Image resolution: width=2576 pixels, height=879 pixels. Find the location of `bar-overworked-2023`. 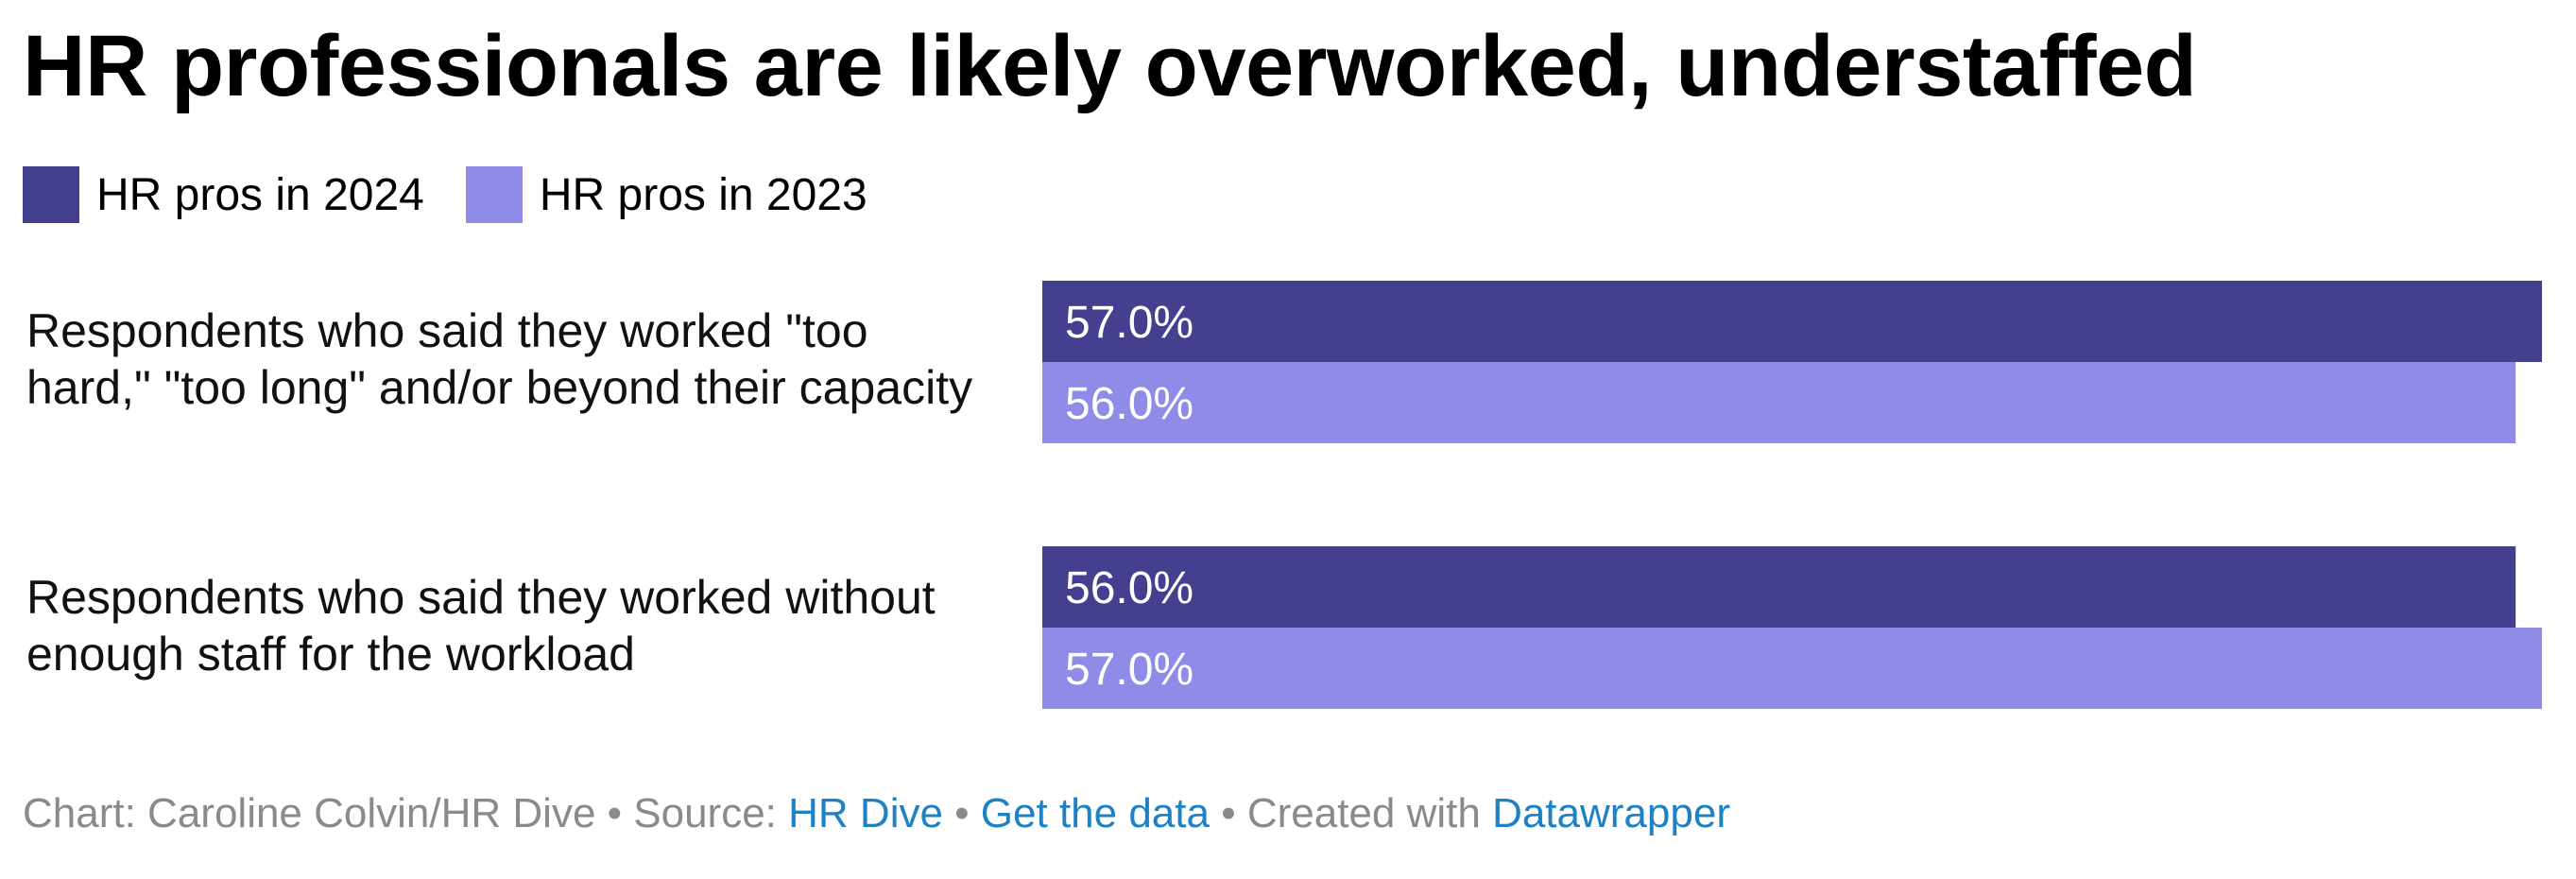

bar-overworked-2023 is located at coordinates (1779, 402).